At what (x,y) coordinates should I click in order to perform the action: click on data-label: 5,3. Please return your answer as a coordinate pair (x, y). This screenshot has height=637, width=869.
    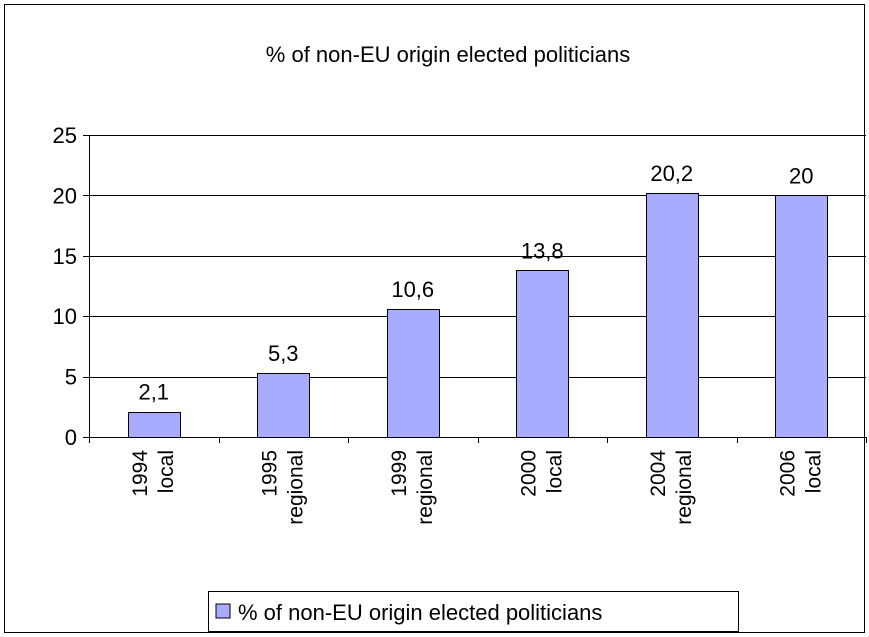
    Looking at the image, I should click on (283, 353).